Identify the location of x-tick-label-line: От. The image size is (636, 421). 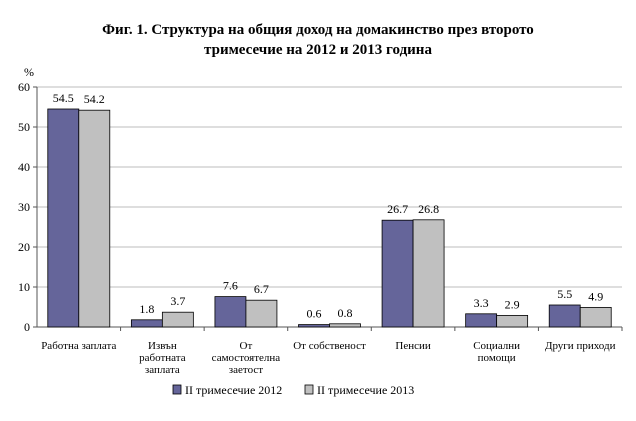
(246, 346).